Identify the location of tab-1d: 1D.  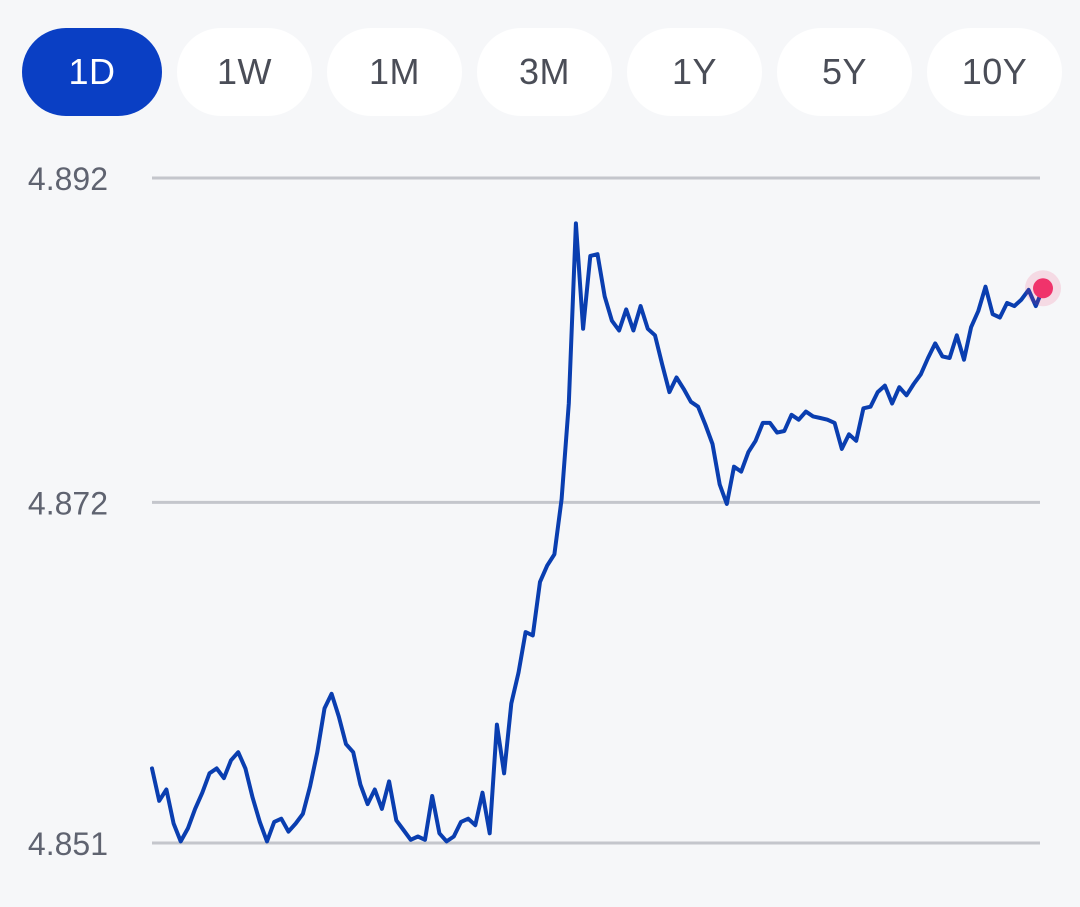
(92, 72).